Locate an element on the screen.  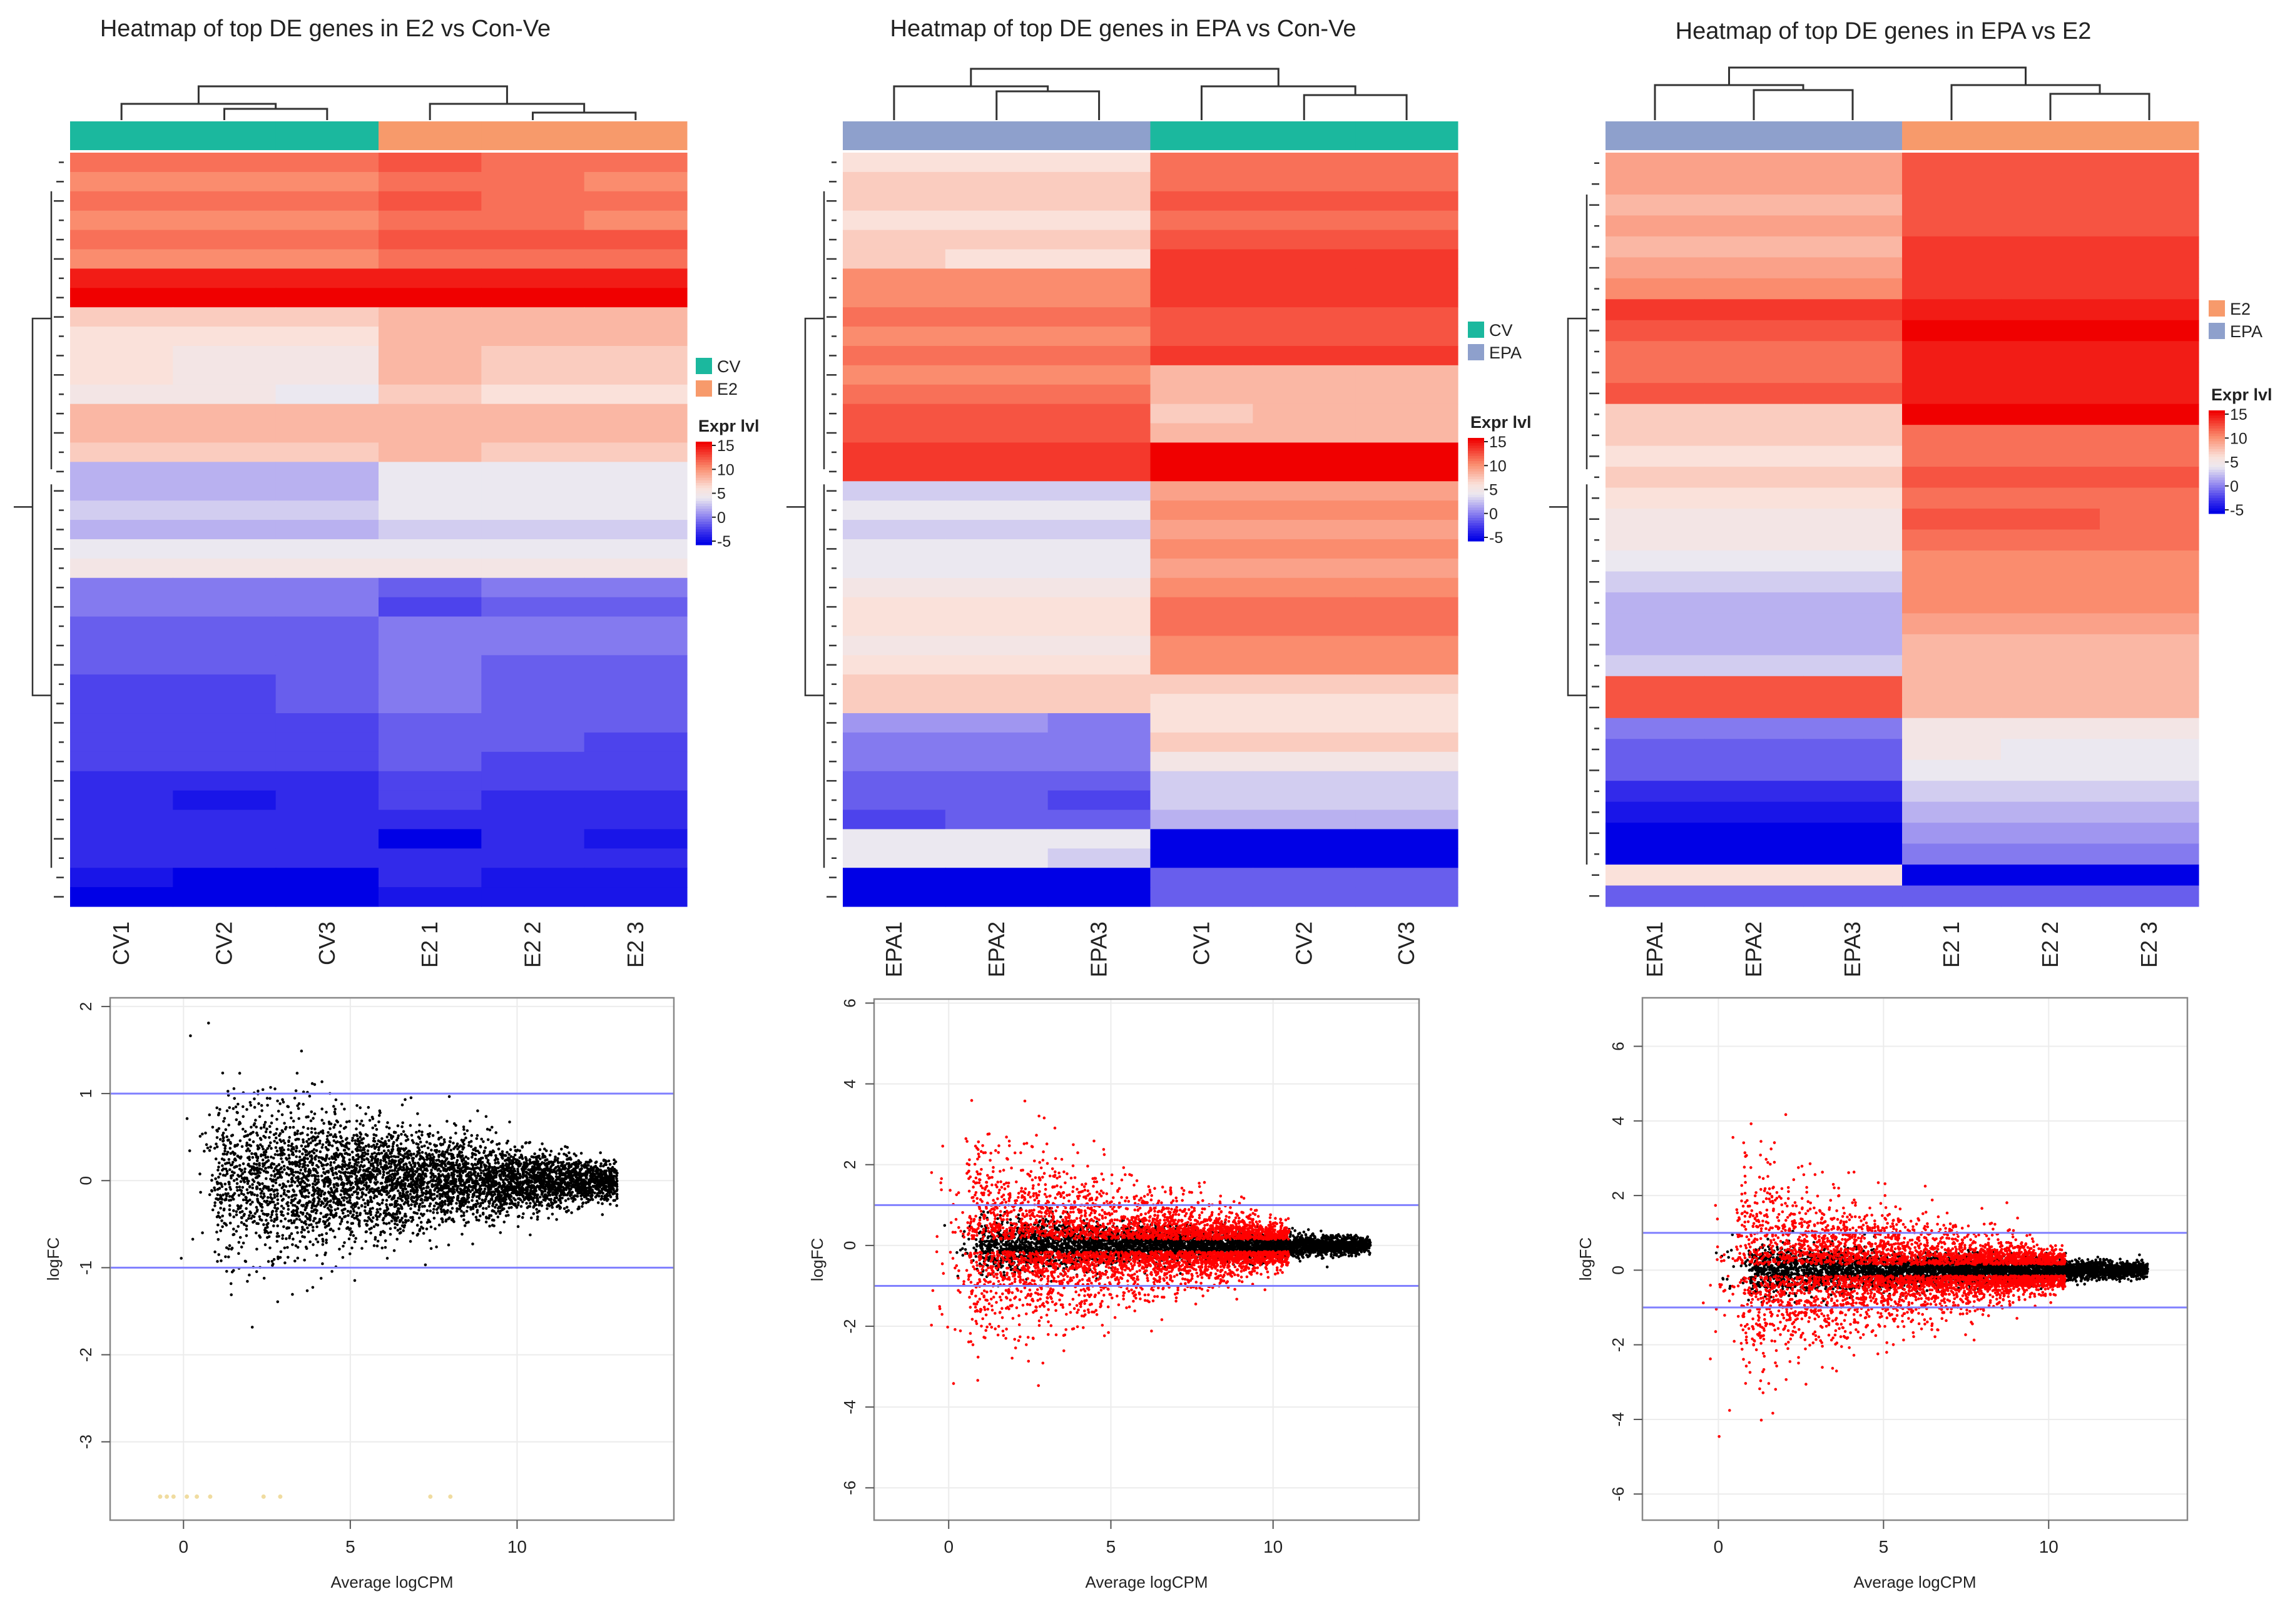
column-label: CV1 is located at coordinates (121, 943).